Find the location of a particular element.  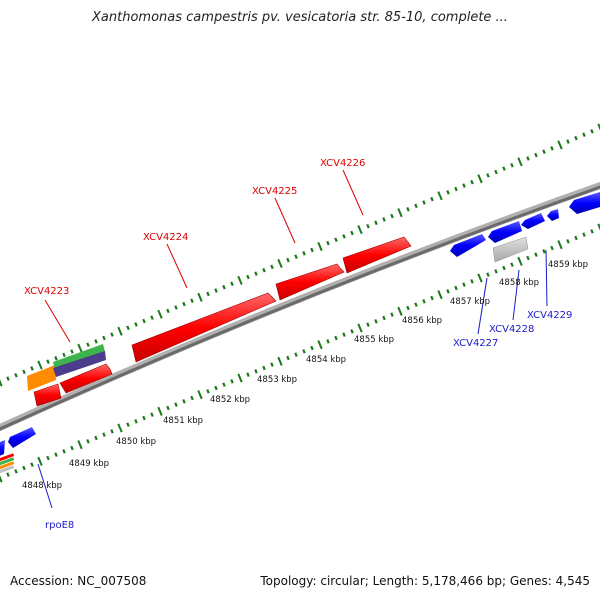

overlap-features is located at coordinates (66, 367).